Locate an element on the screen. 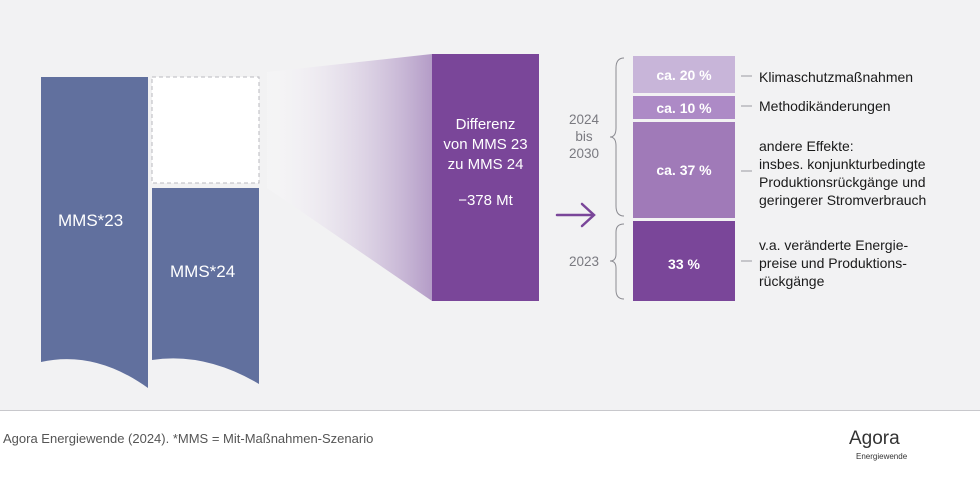 The image size is (980, 479). segment-other-label: ca. 37 % is located at coordinates (684, 170).